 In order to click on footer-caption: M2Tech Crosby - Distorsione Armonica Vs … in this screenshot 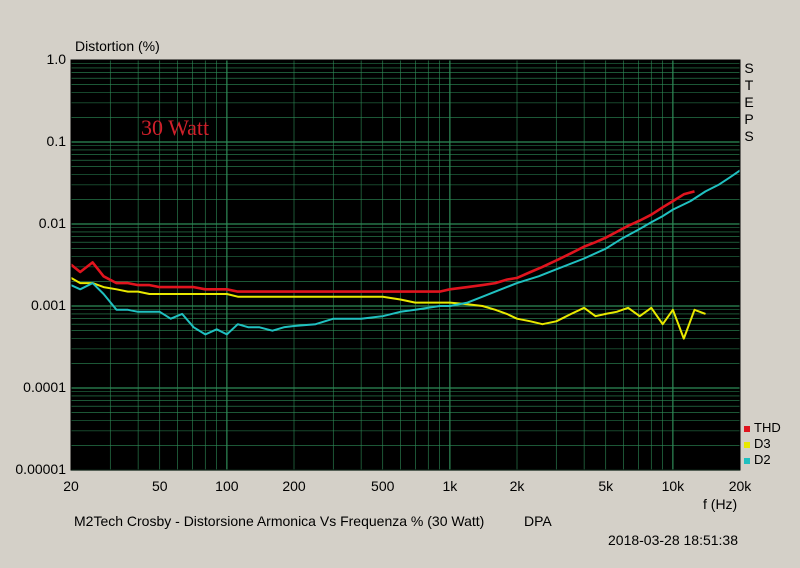, I will do `click(279, 521)`.